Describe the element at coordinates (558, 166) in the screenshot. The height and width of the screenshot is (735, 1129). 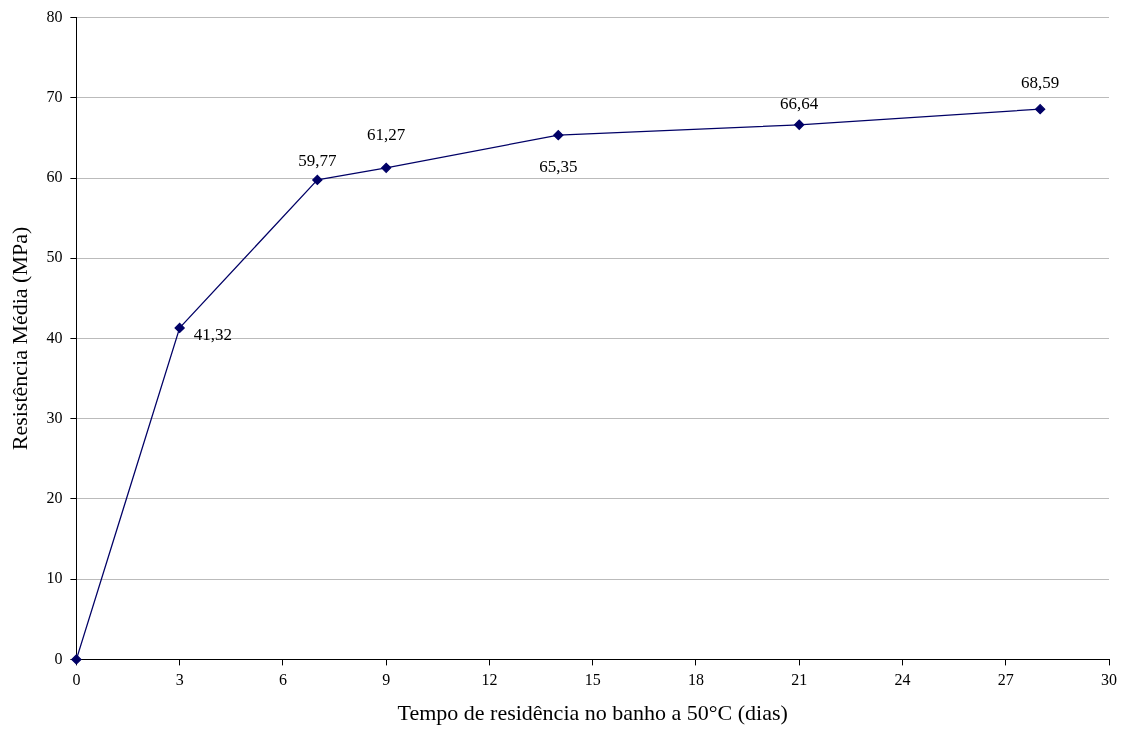
I see `data-label: 65,35` at that location.